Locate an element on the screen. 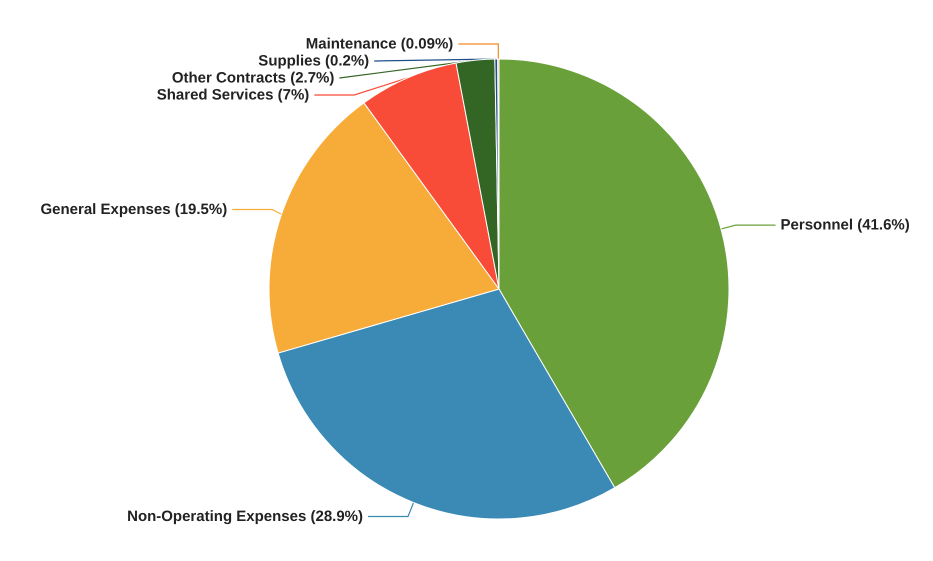 The height and width of the screenshot is (561, 933). slice-label: Non-Operating Expenses (28.9%) is located at coordinates (245, 516).